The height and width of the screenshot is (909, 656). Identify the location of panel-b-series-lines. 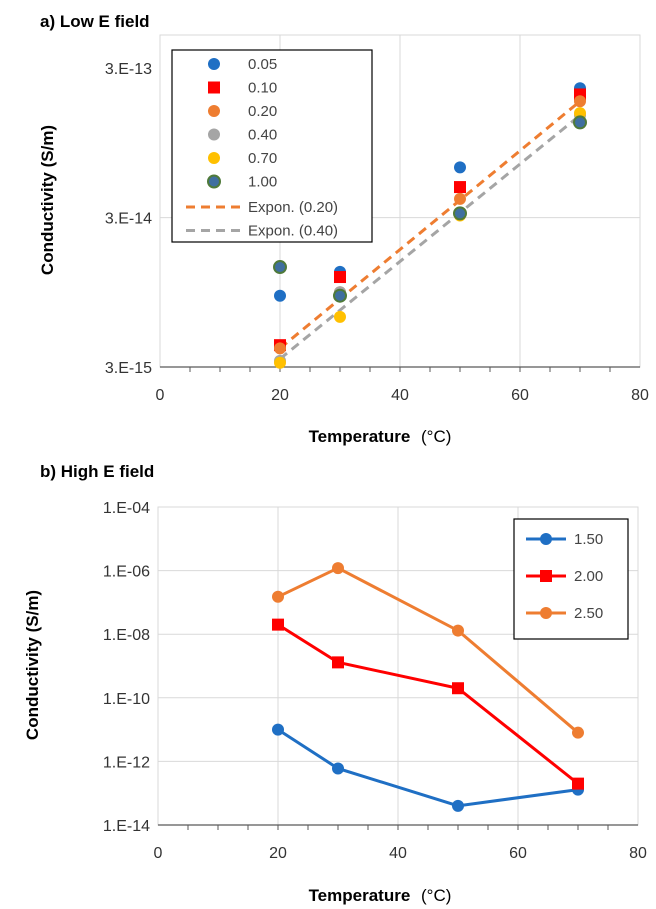
(428, 687).